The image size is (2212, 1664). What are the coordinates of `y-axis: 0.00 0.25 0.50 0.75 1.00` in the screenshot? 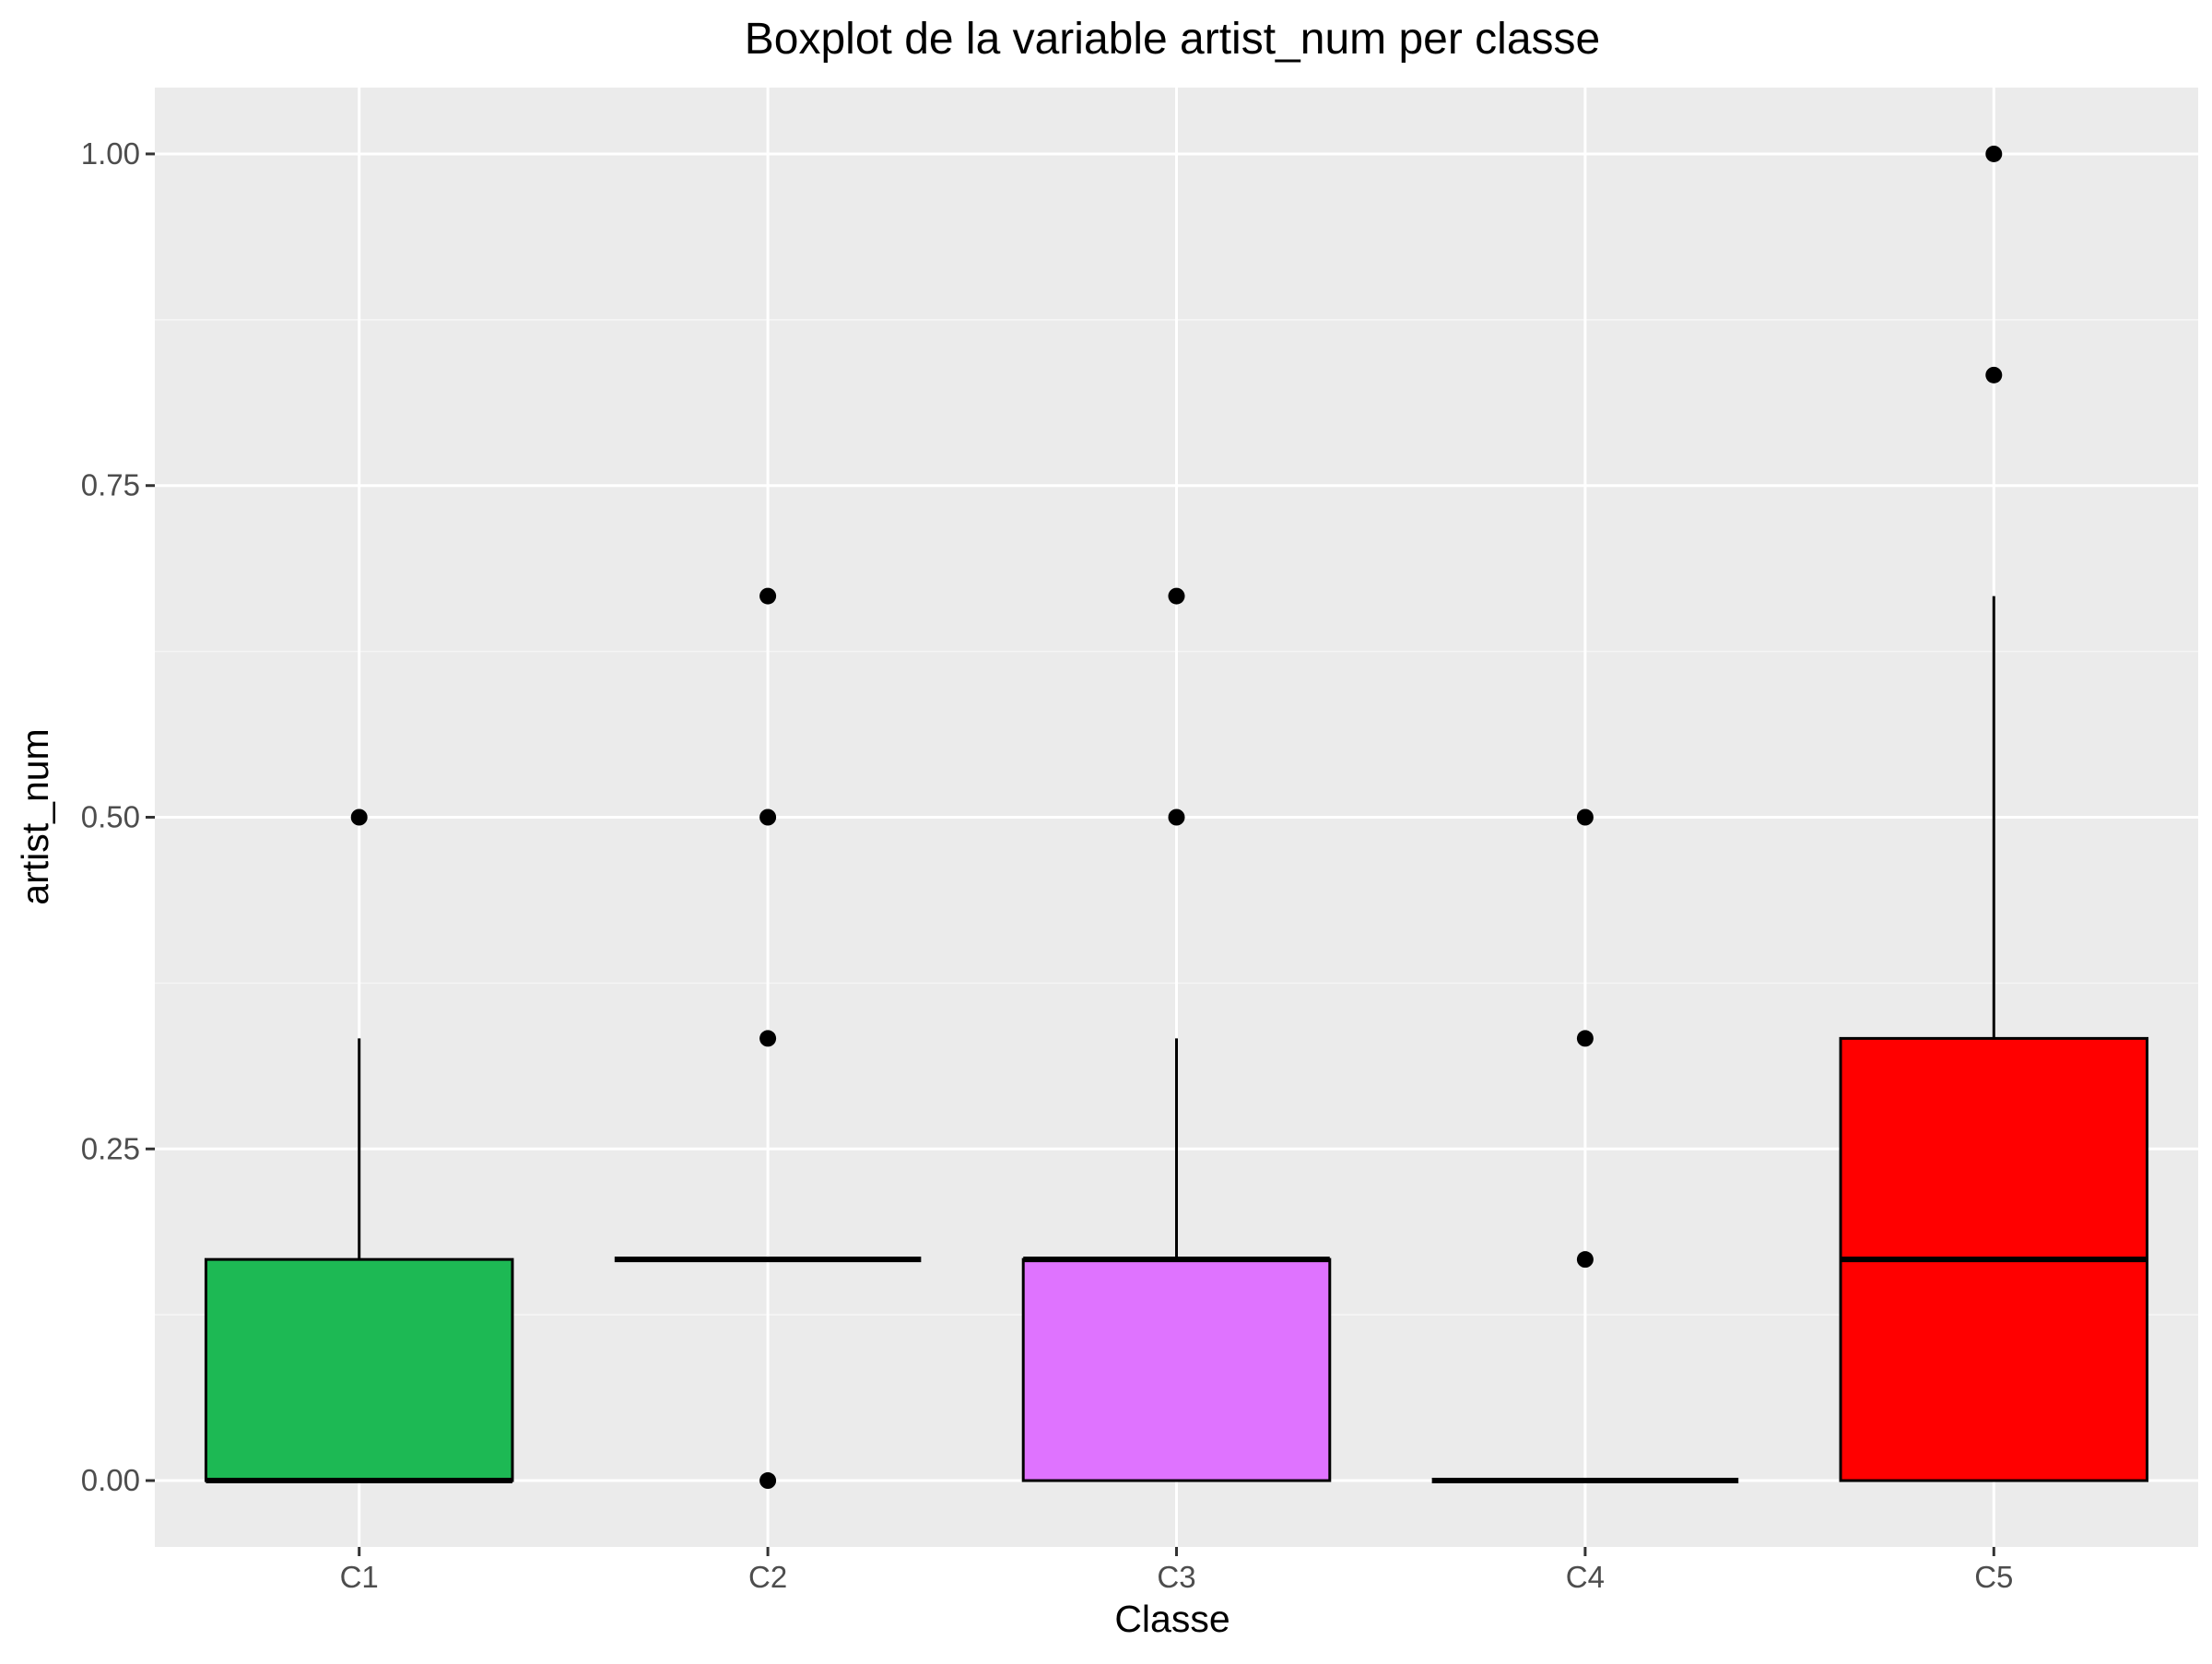 It's located at (118, 816).